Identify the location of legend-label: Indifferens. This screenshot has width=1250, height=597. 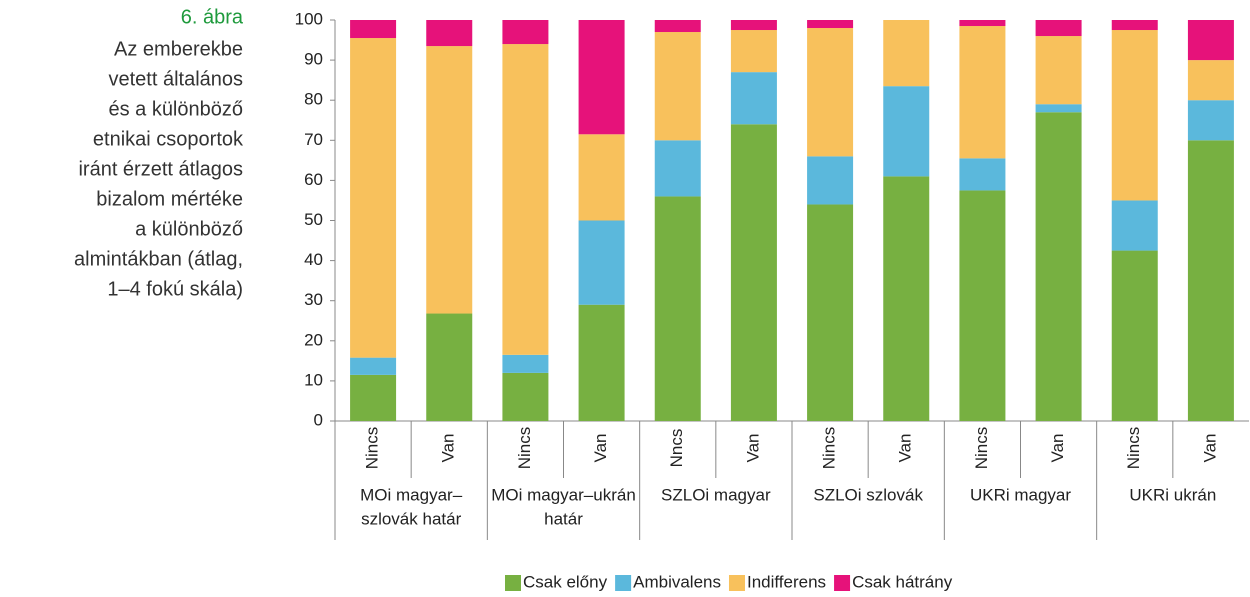
(786, 581).